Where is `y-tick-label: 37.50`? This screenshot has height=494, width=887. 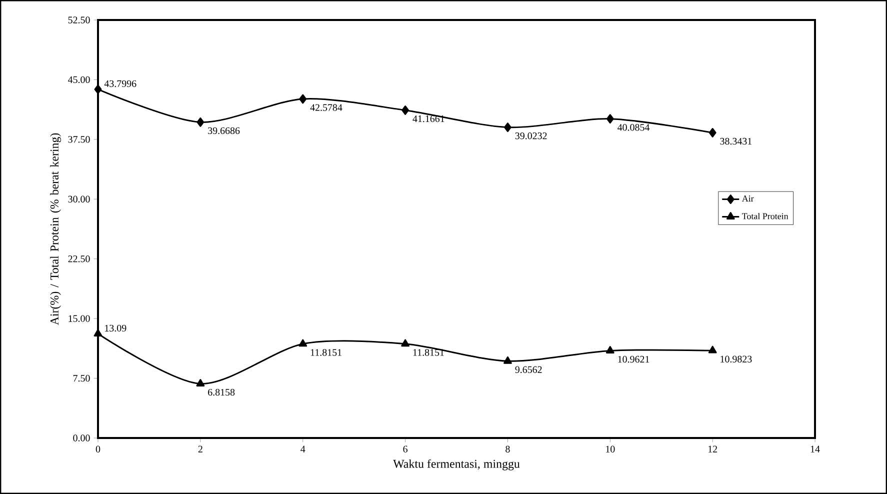
y-tick-label: 37.50 is located at coordinates (79, 139).